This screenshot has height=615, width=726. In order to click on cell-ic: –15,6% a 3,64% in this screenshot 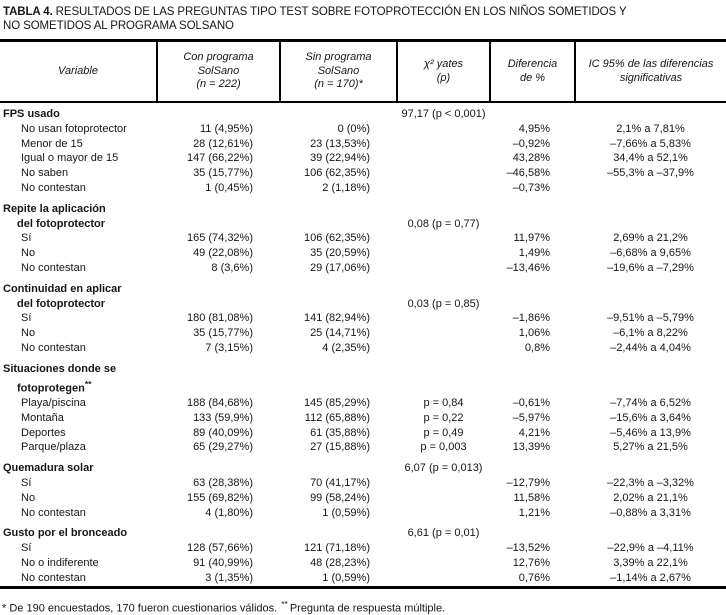, I will do `click(650, 417)`.